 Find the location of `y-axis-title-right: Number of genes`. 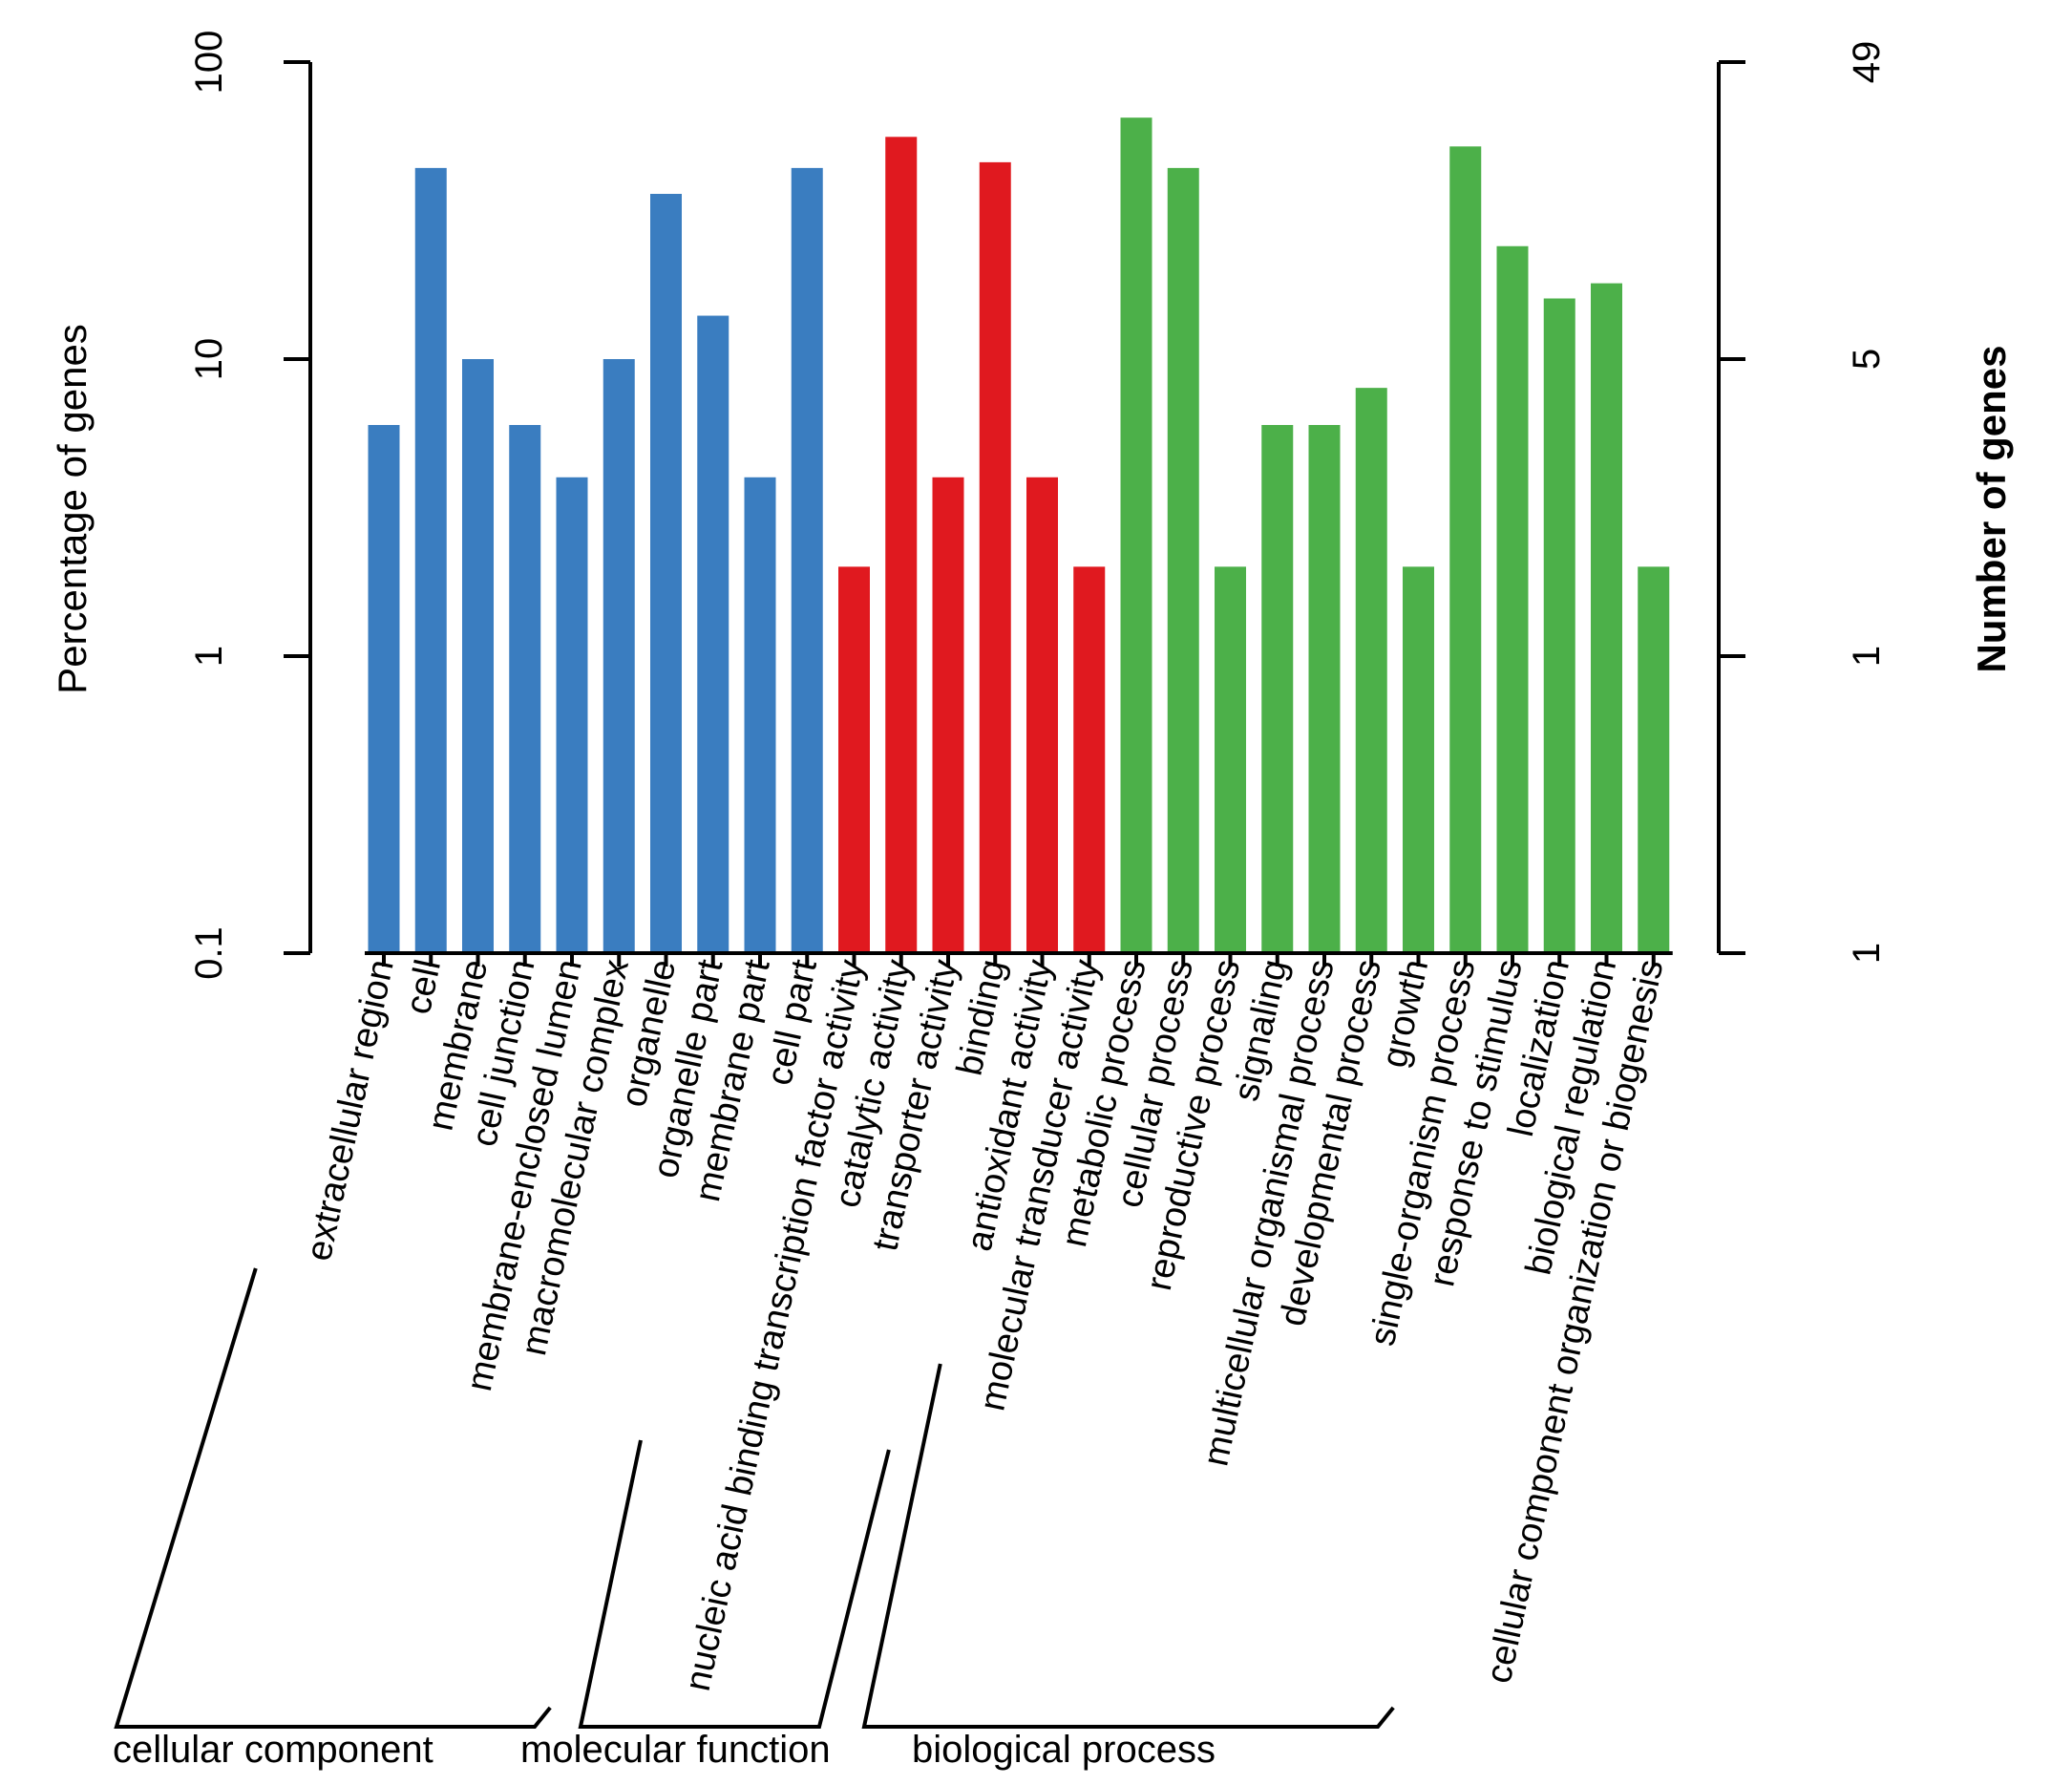

y-axis-title-right: Number of genes is located at coordinates (1991, 509).